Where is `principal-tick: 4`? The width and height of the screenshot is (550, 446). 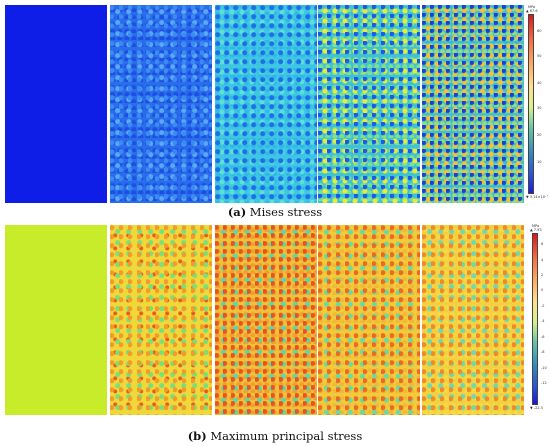 principal-tick: 4 is located at coordinates (542, 259).